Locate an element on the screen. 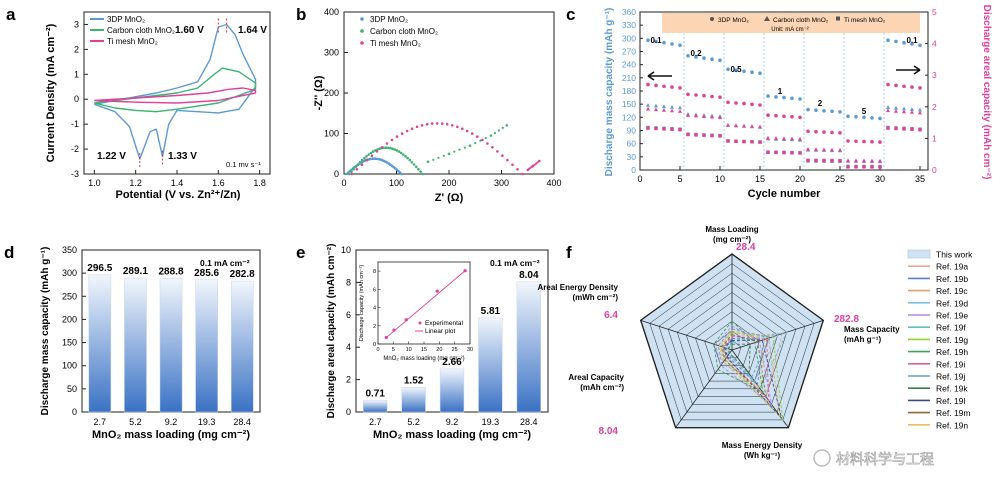  b-x-tick-label: 0 is located at coordinates (343, 183).